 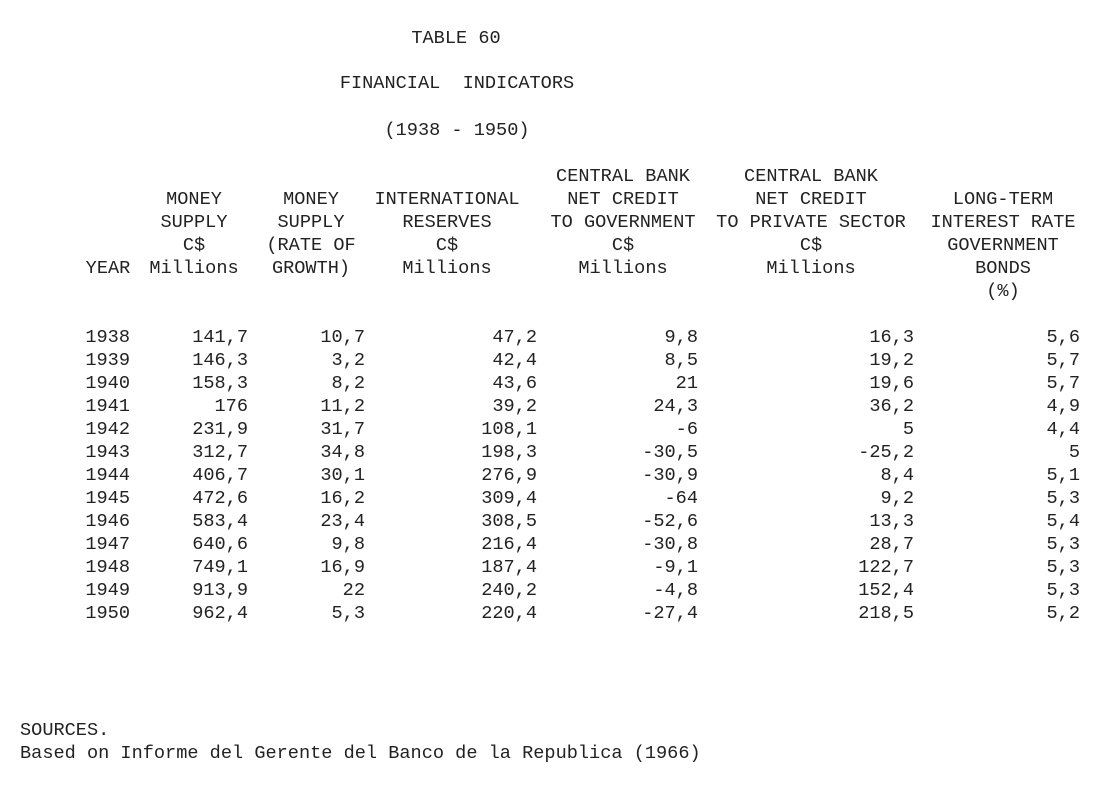 I want to click on table-cell-long-term-rate: 5,2, so click(x=1063, y=613).